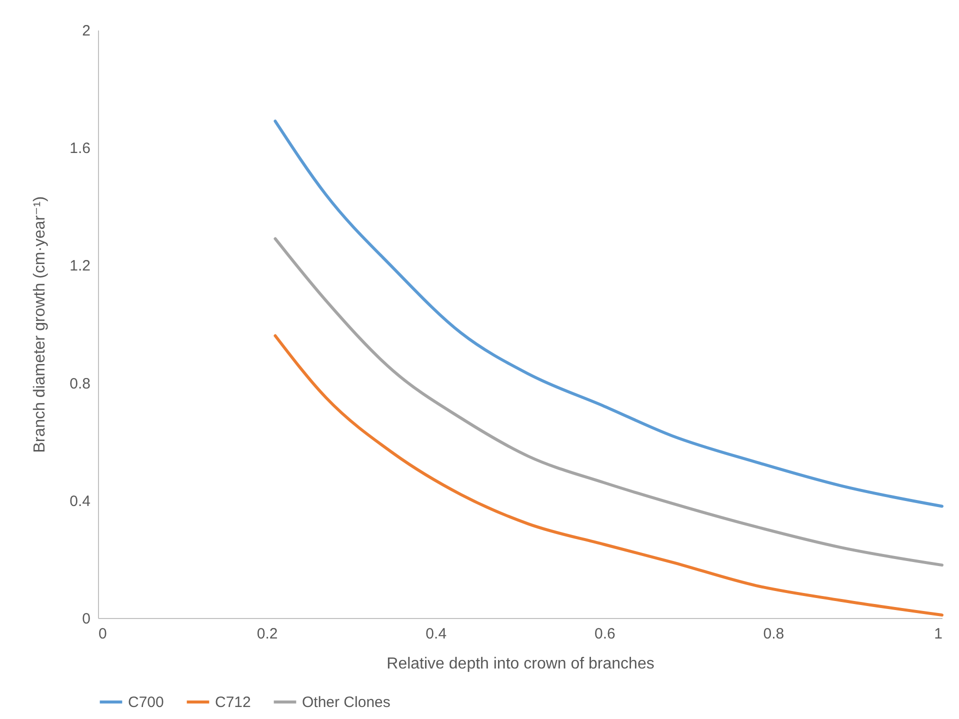  I want to click on y-tick-label: 0, so click(86, 619).